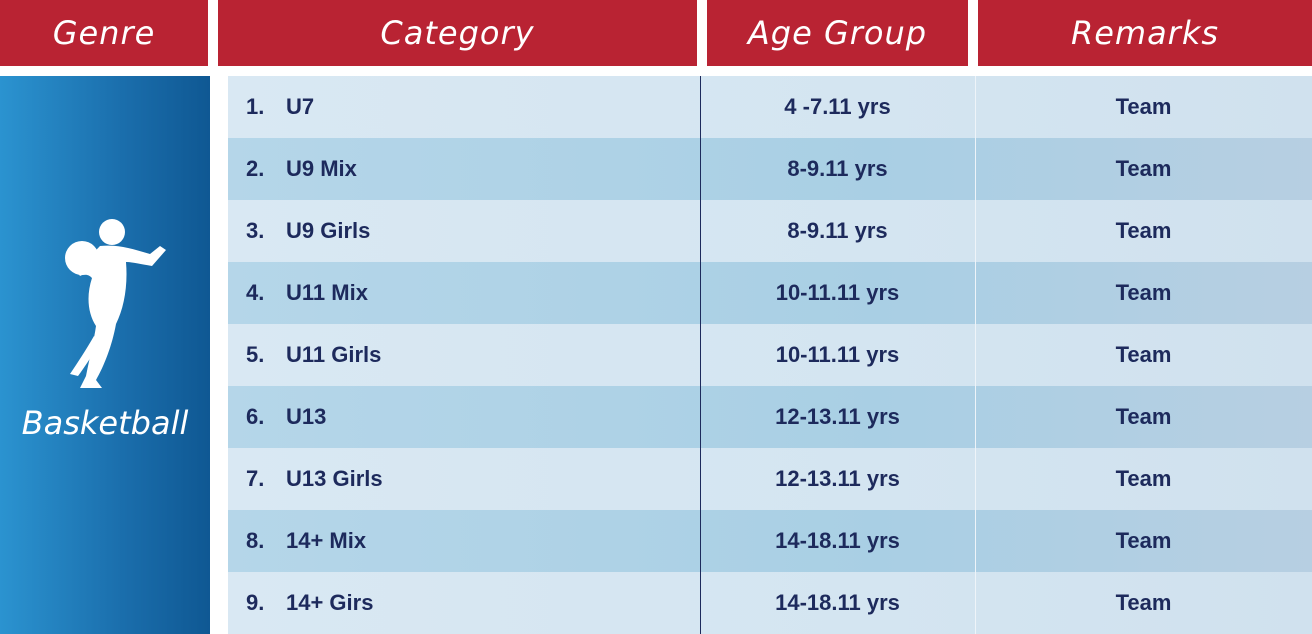  Describe the element at coordinates (306, 416) in the screenshot. I see `category: U13` at that location.